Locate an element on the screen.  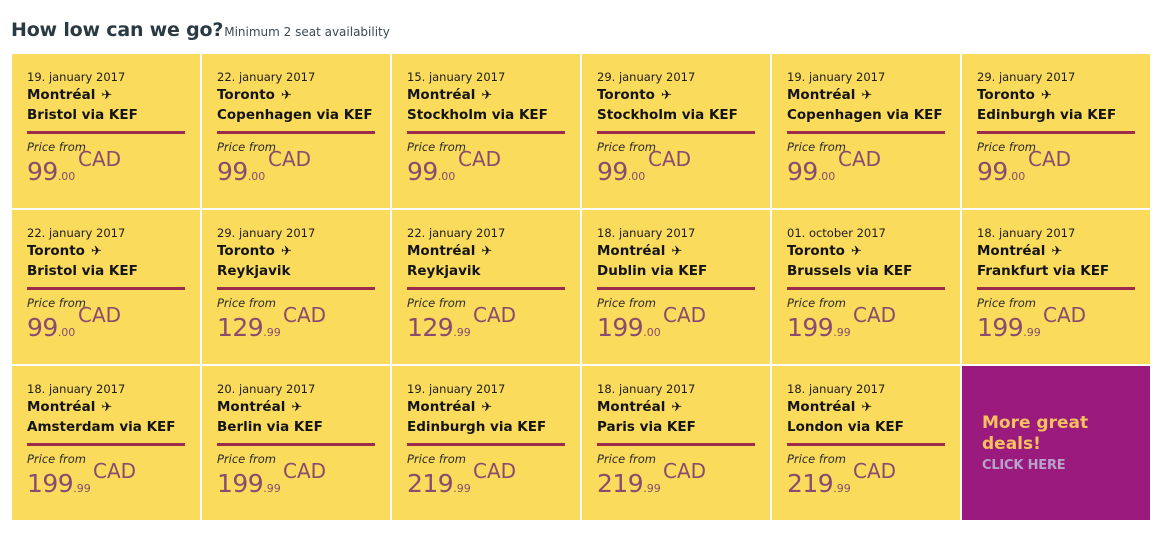
deal-destination: Dublin via KEF is located at coordinates (652, 271).